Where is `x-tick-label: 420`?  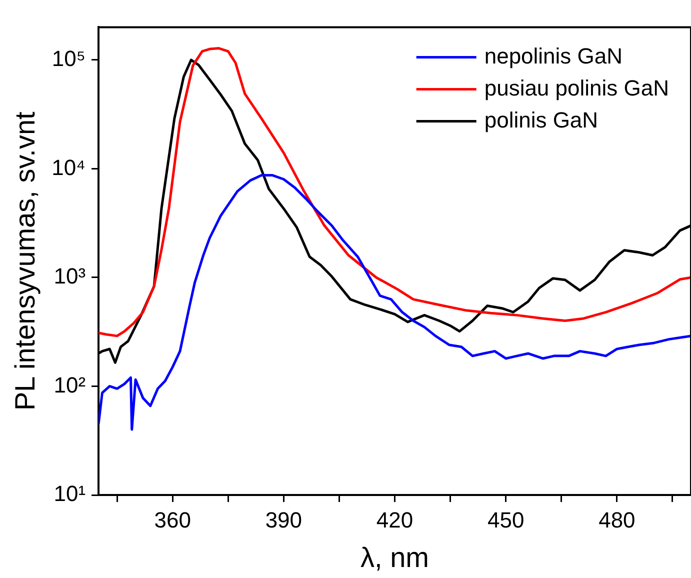 x-tick-label: 420 is located at coordinates (395, 519).